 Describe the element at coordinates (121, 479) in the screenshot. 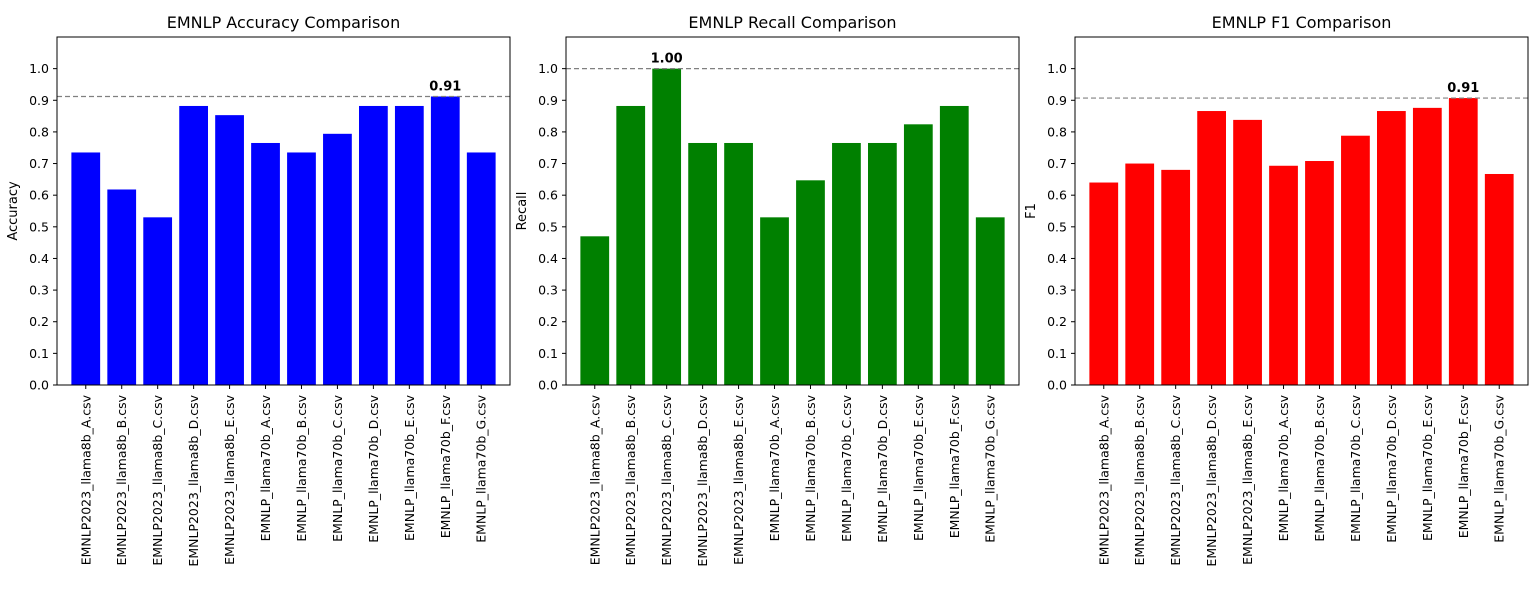

I see `accuracy-x-tick-label: EMNLP2023_llama8b_B.csv` at that location.